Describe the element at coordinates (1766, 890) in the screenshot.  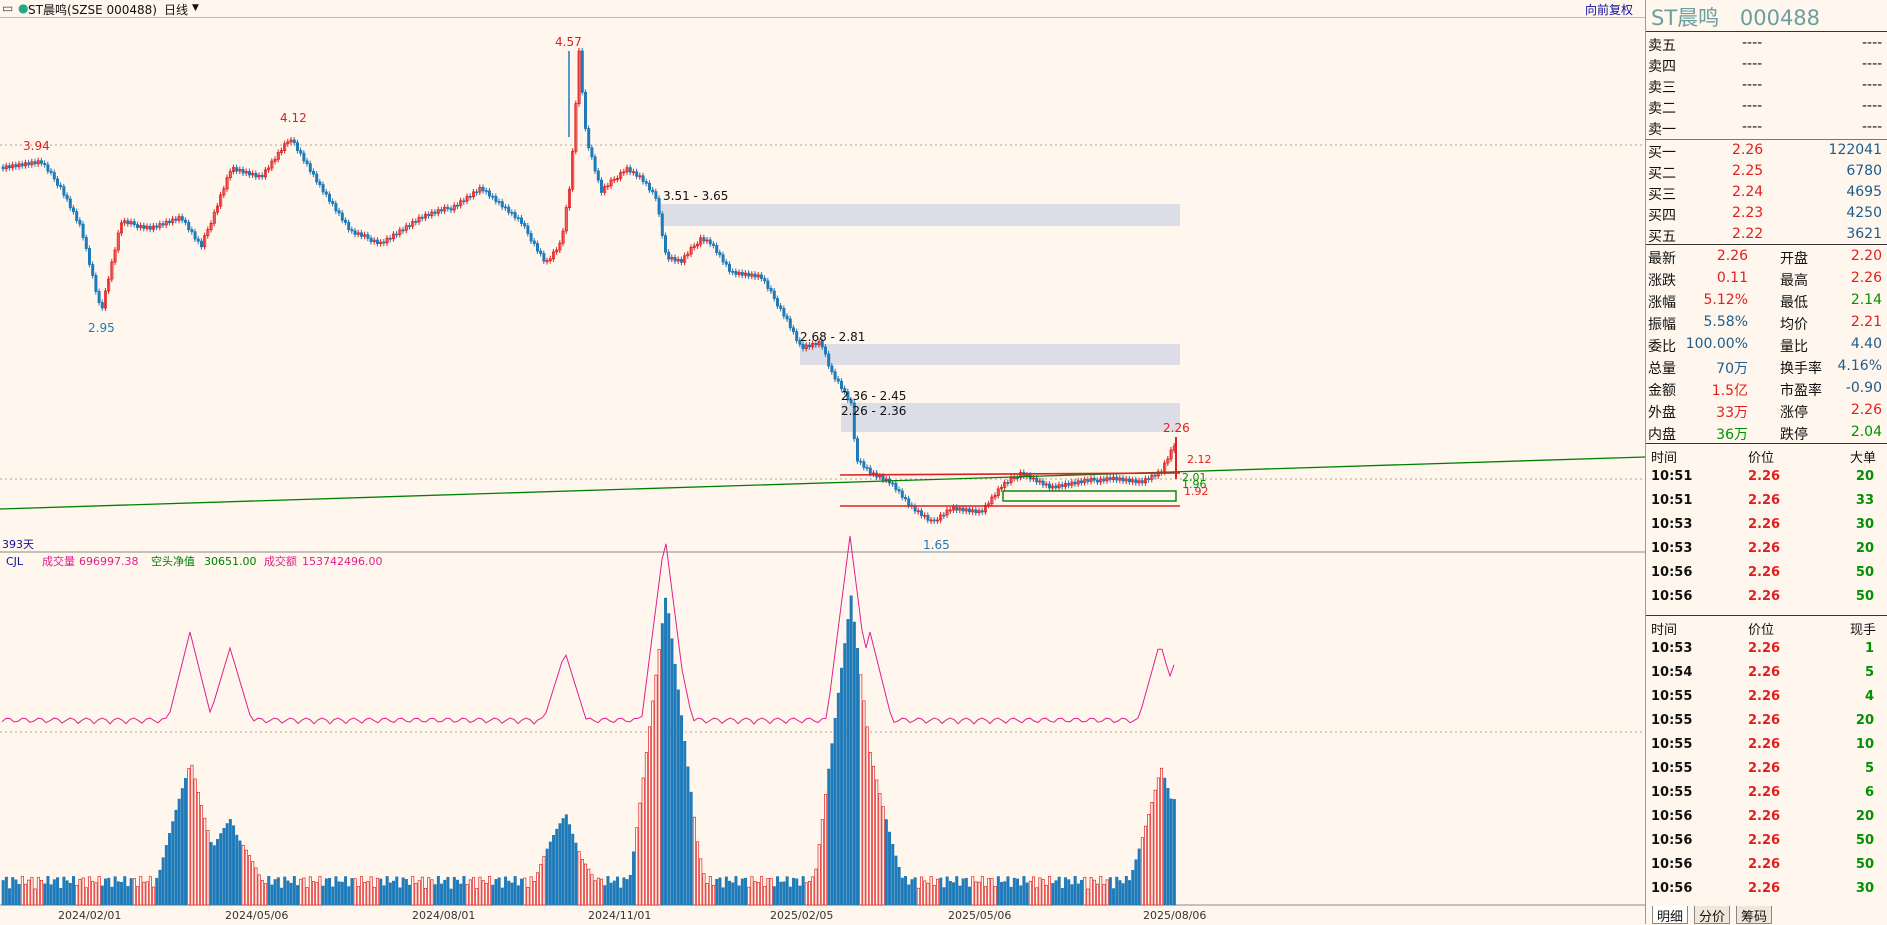
I see `list-item: 10:56 2.26 30` at that location.